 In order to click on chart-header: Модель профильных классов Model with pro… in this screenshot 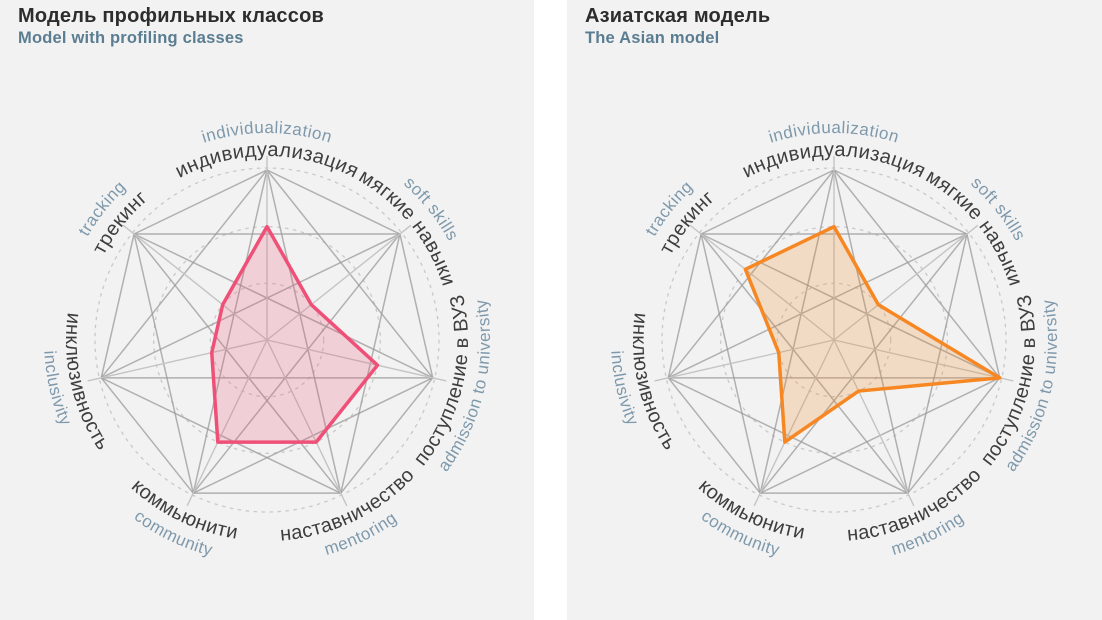, I will do `click(171, 26)`.